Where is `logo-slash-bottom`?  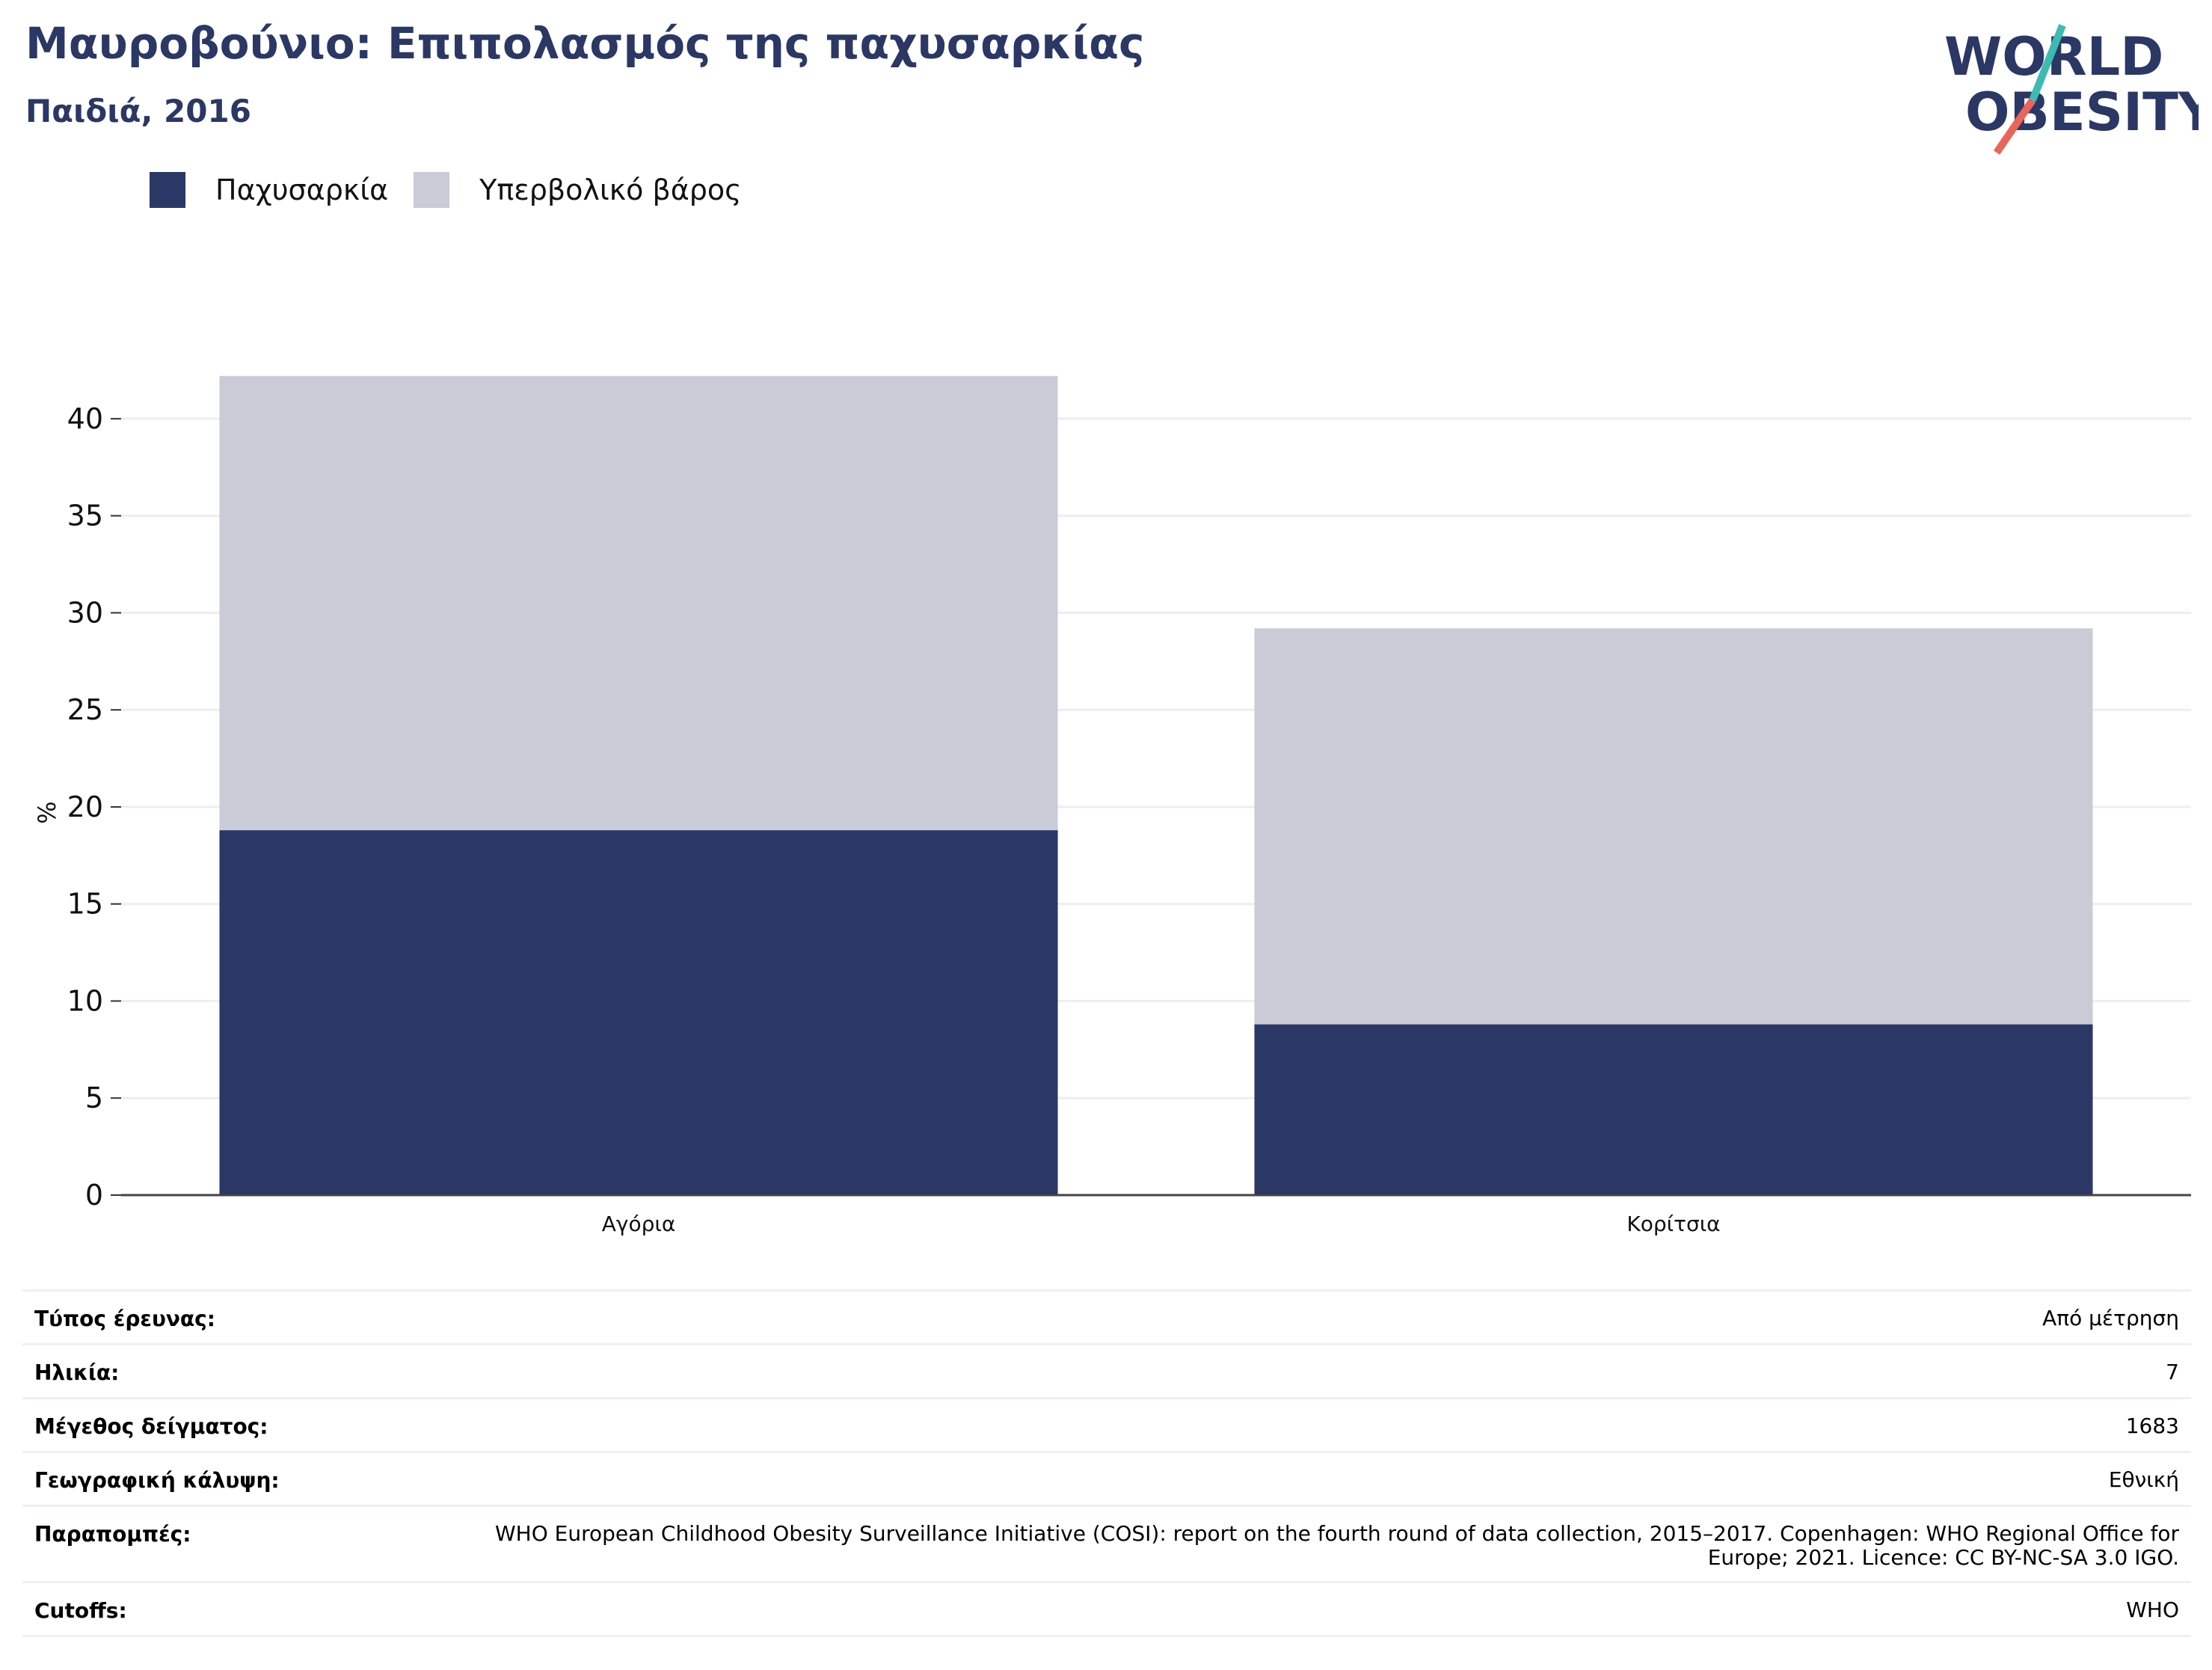
logo-slash-bottom is located at coordinates (2014, 126).